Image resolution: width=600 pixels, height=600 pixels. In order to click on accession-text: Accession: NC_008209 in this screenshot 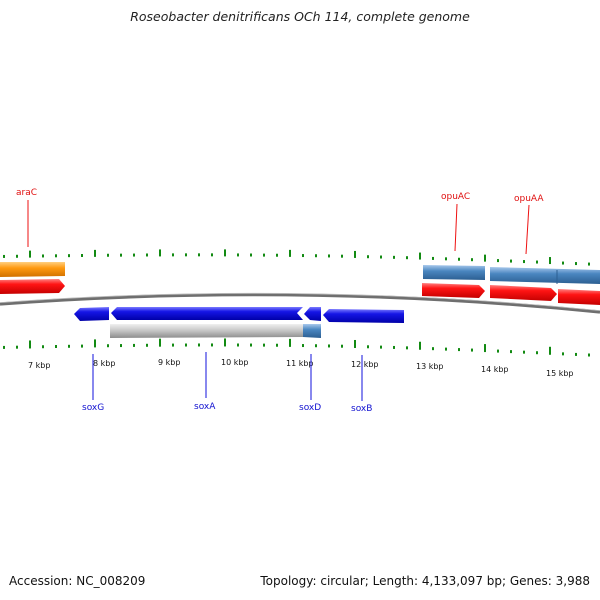, I will do `click(77, 581)`.